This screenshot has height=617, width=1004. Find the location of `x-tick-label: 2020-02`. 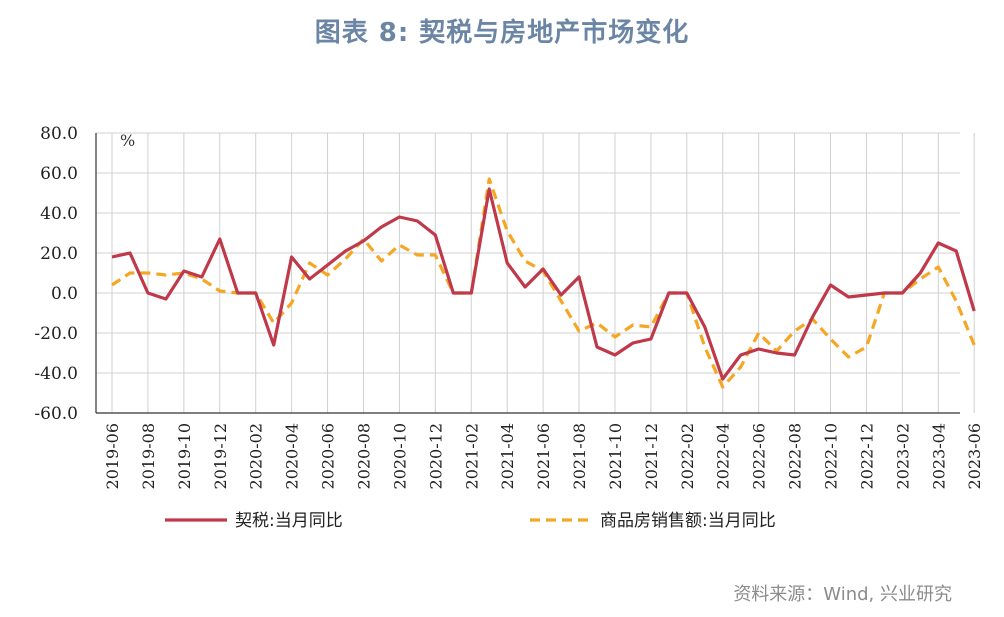

x-tick-label: 2020-02 is located at coordinates (256, 456).